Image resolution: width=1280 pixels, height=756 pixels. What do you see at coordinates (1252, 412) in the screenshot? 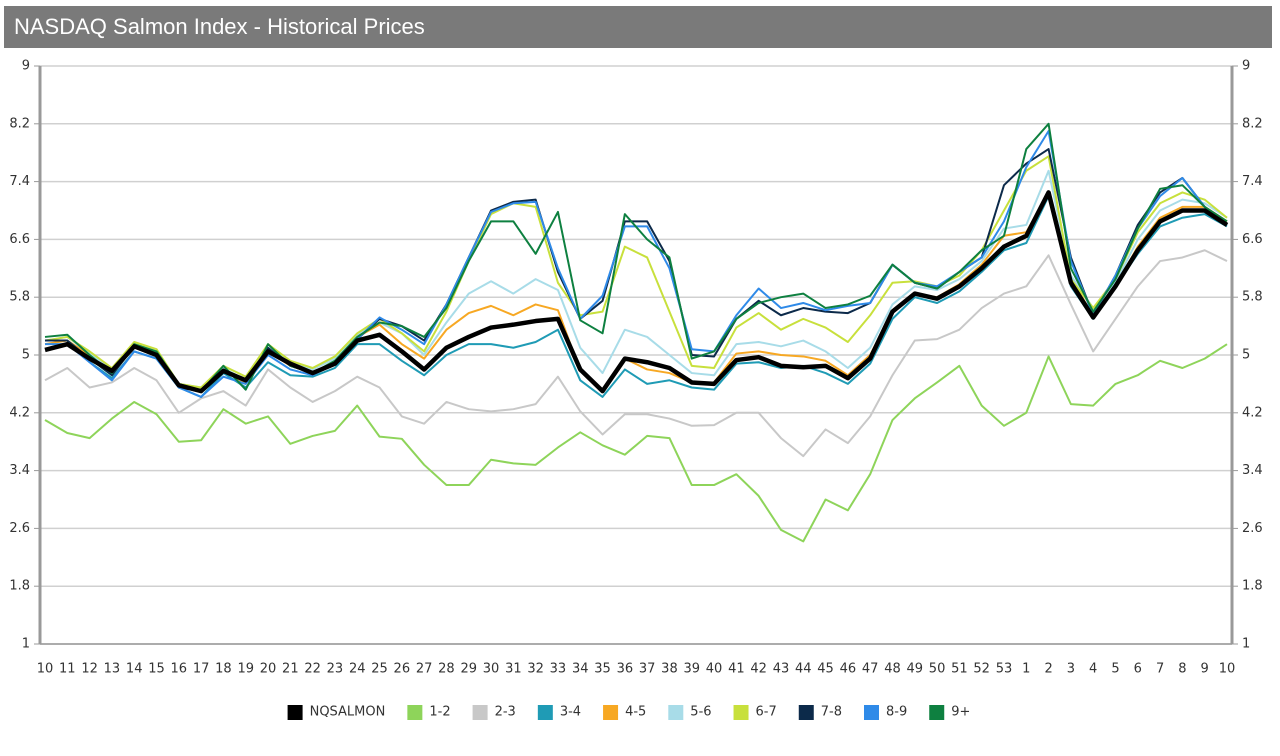
I see `y2-tick-label: 4.2` at bounding box center [1252, 412].